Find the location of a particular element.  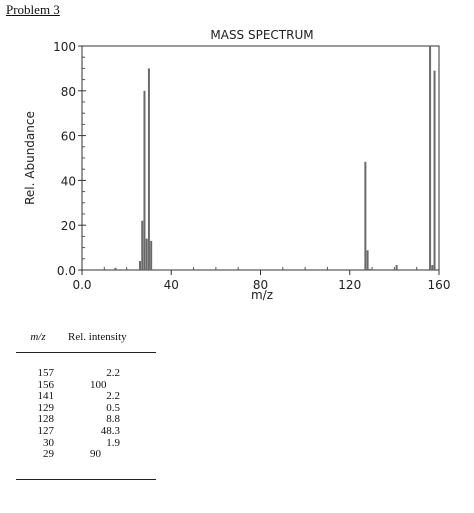

table-header: m/z Rel. intensity is located at coordinates (86, 337).